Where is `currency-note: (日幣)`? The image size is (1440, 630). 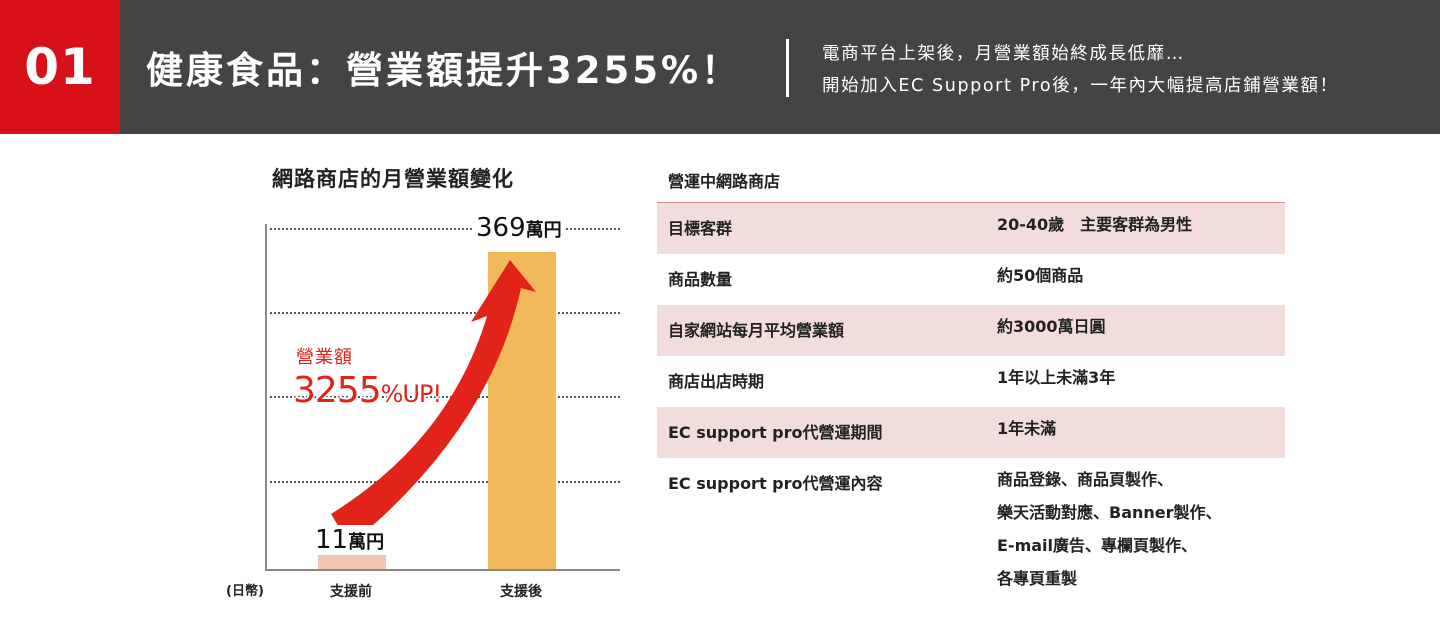
currency-note: (日幣) is located at coordinates (245, 591).